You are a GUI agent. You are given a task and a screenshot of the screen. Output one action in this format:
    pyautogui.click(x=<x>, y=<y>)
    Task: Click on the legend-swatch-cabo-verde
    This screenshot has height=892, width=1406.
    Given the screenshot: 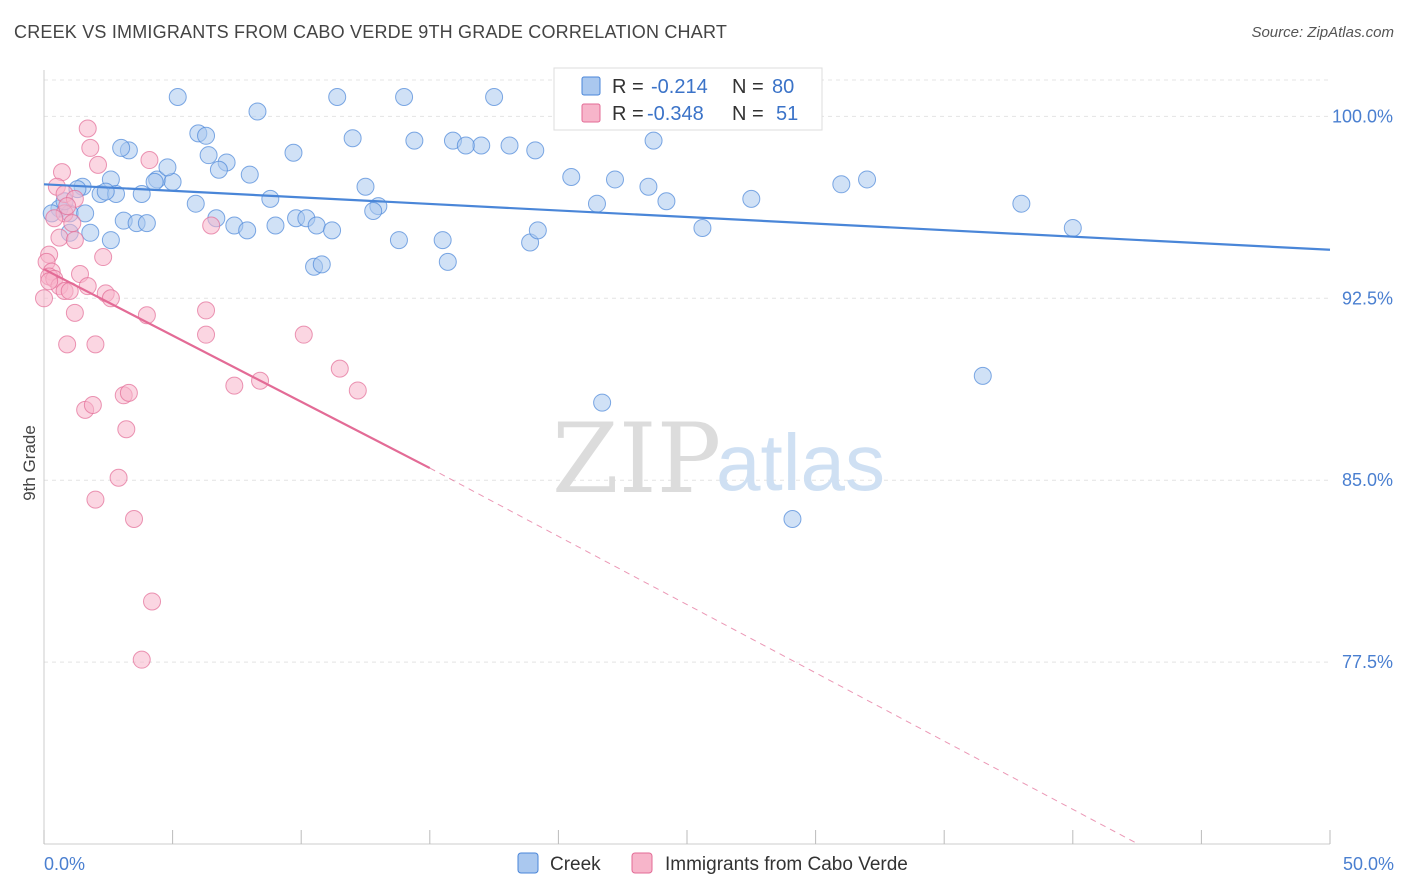 What is the action you would take?
    pyautogui.click(x=642, y=863)
    